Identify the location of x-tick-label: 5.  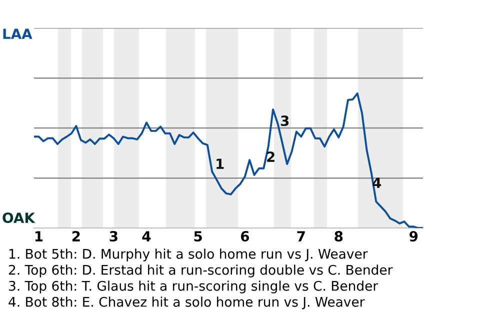
(198, 236).